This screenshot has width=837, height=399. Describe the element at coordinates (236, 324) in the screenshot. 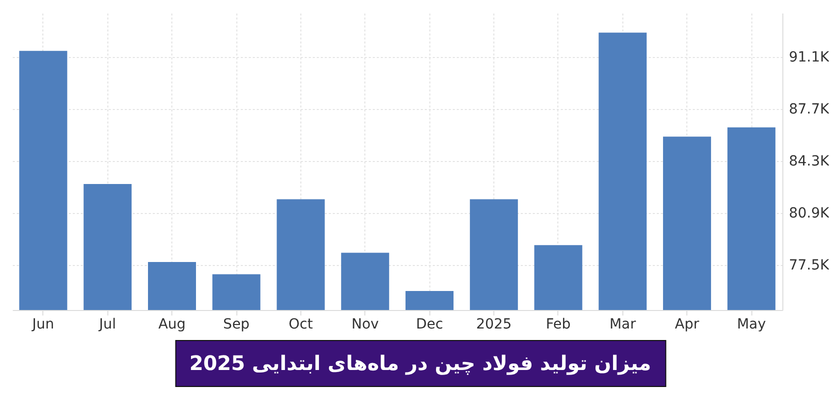

I see `x-tick-label: Sep` at that location.